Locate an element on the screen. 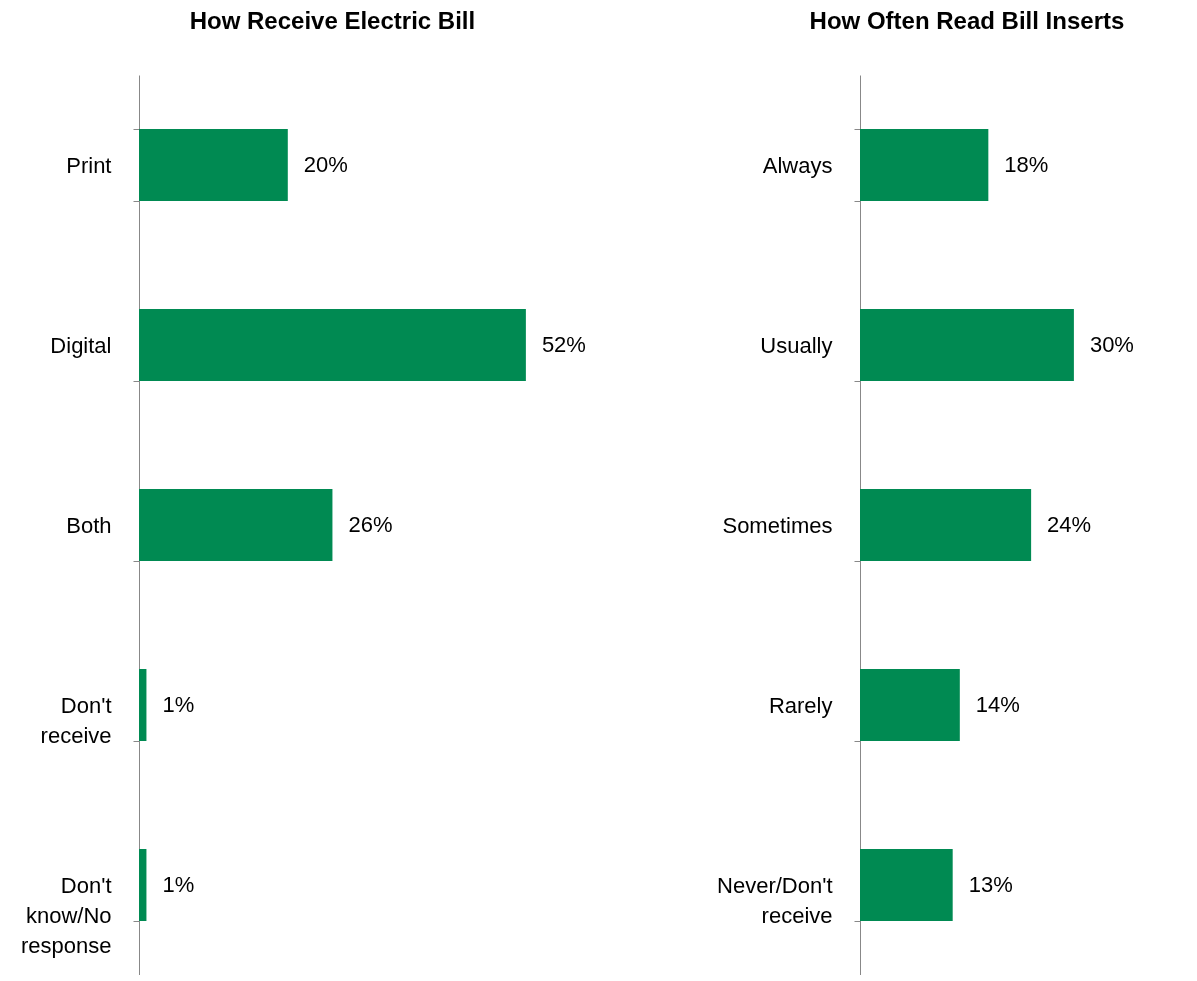 This screenshot has height=981, width=1197. data-label: 52% is located at coordinates (563, 344).